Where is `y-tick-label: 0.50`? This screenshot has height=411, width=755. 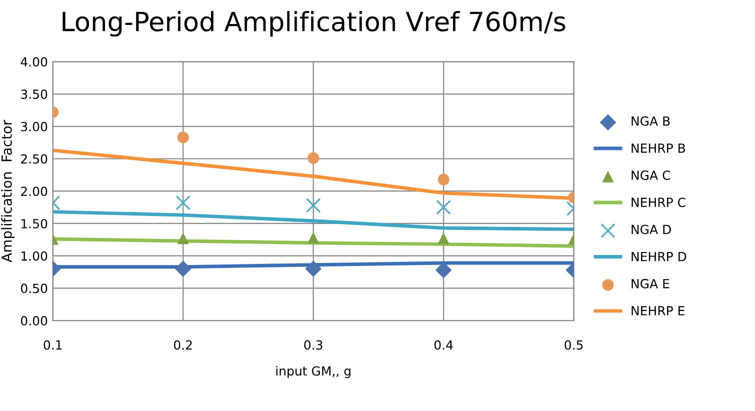
y-tick-label: 0.50 is located at coordinates (34, 289).